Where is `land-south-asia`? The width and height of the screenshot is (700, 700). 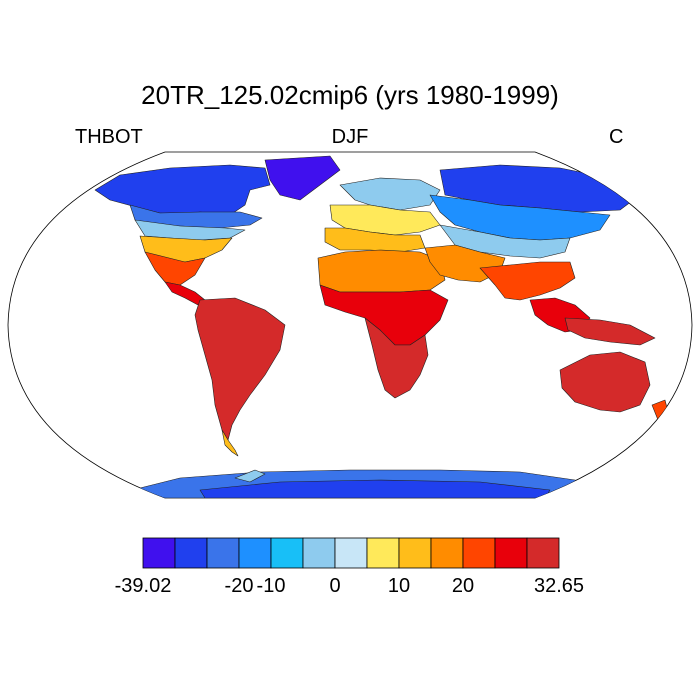
land-south-asia is located at coordinates (527, 281).